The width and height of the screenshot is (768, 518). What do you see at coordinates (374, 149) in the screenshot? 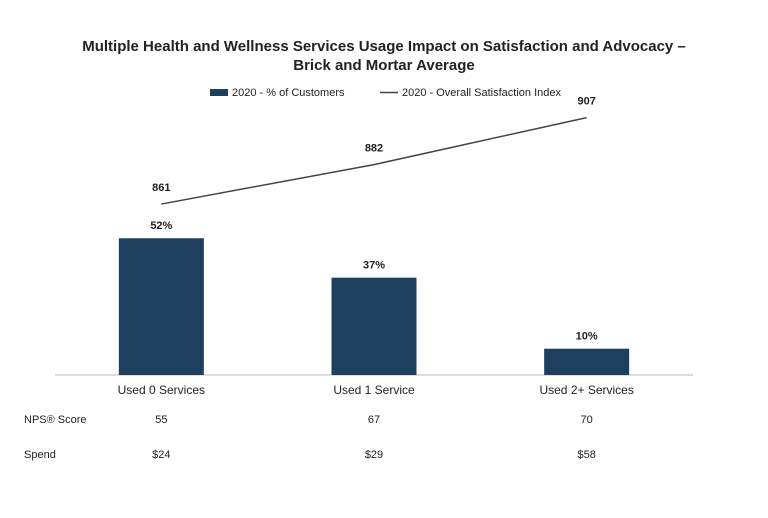
I see `data-label: 882` at bounding box center [374, 149].